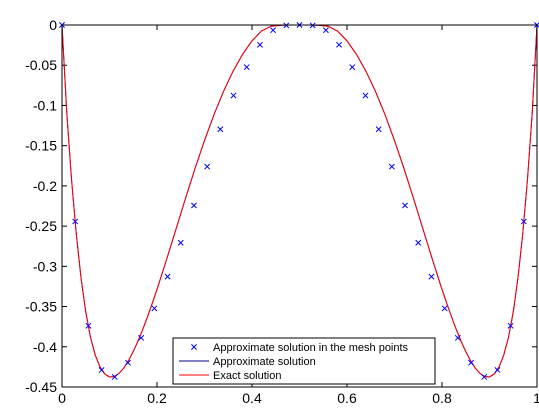 The width and height of the screenshot is (539, 412). What do you see at coordinates (41, 146) in the screenshot?
I see `y-tick-label: -0.15` at bounding box center [41, 146].